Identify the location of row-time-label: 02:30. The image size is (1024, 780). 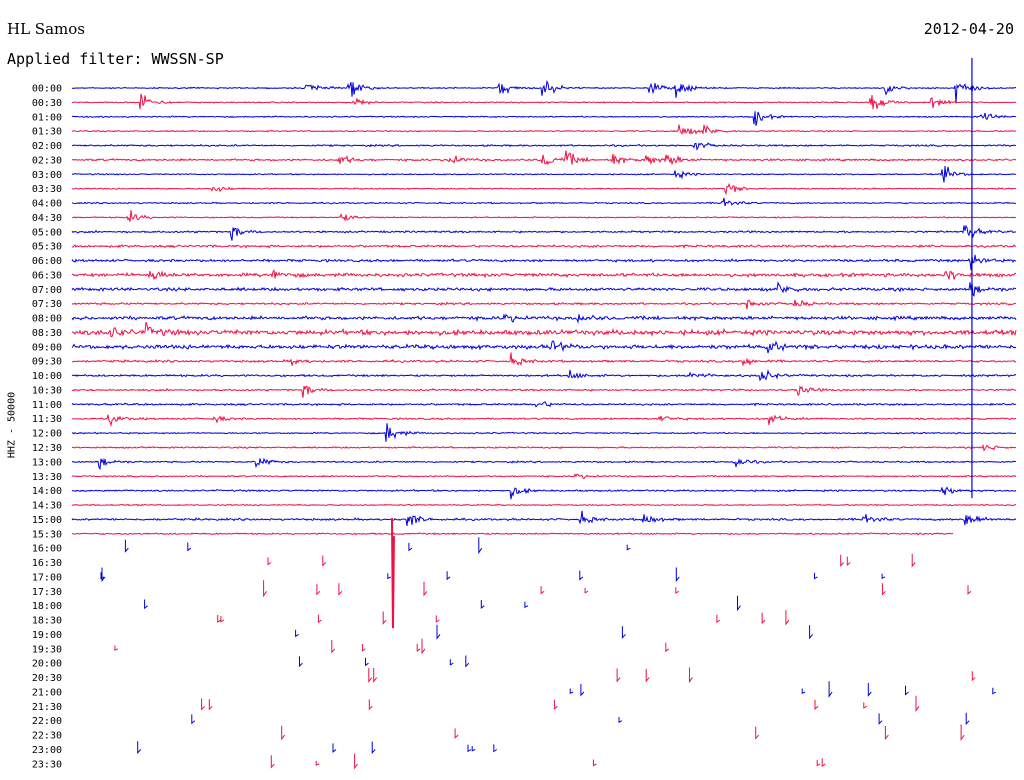
(47, 160).